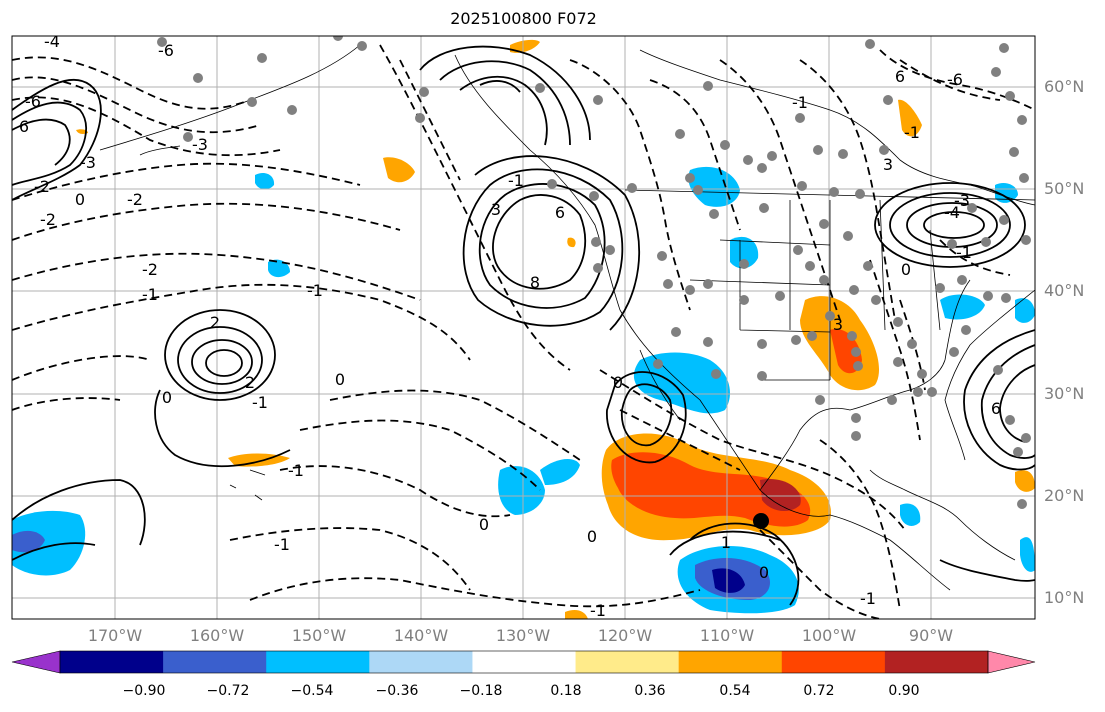 The image size is (1105, 712). I want to click on lon-label: 110°W, so click(727, 635).